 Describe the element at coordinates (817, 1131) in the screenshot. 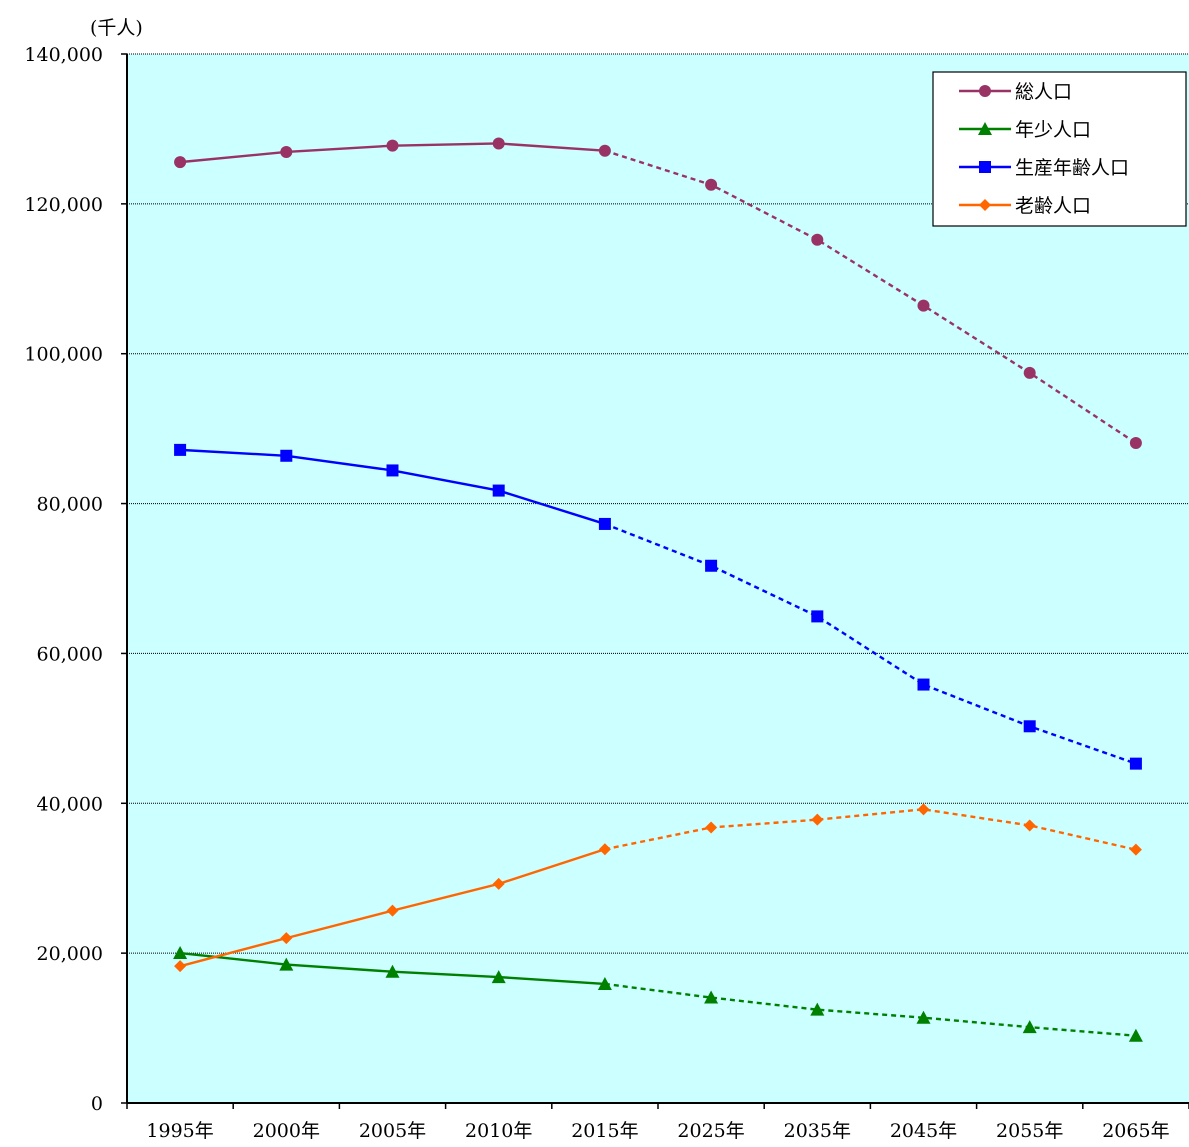

I see `x-tick-label: 2035年` at that location.